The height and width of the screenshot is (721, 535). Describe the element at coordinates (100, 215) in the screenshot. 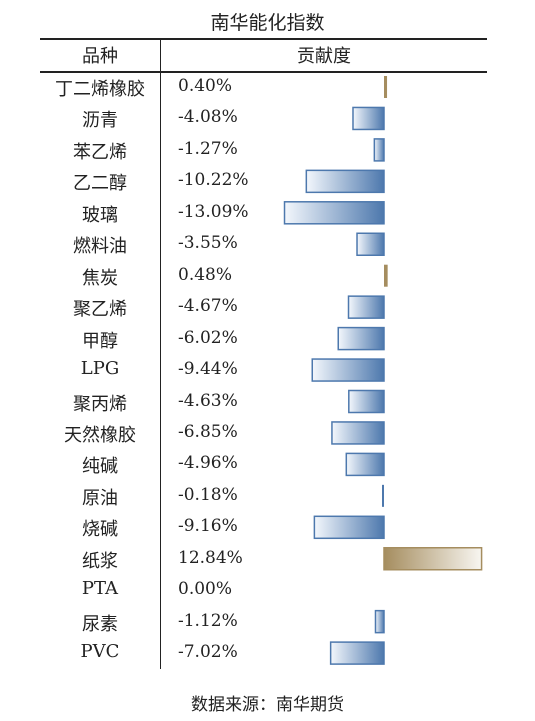

I see `row-label: 玻璃` at that location.